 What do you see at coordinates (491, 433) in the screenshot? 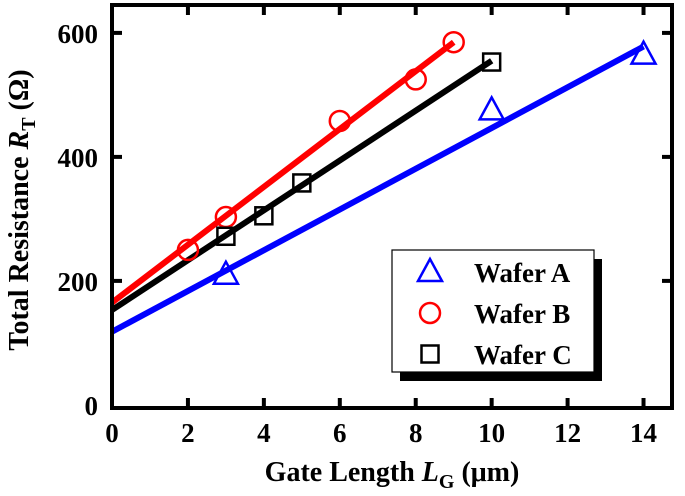
I see `x-tick-label: 10` at bounding box center [491, 433].